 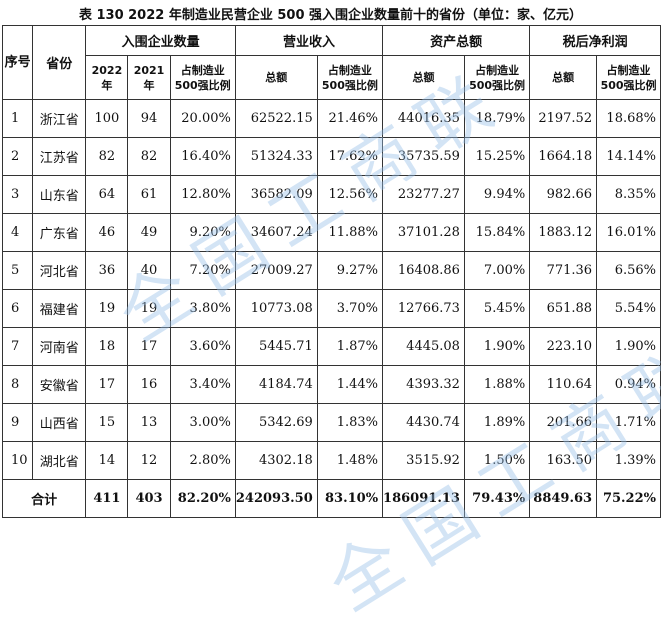 I want to click on assets-total: 16408.86, so click(x=423, y=270).